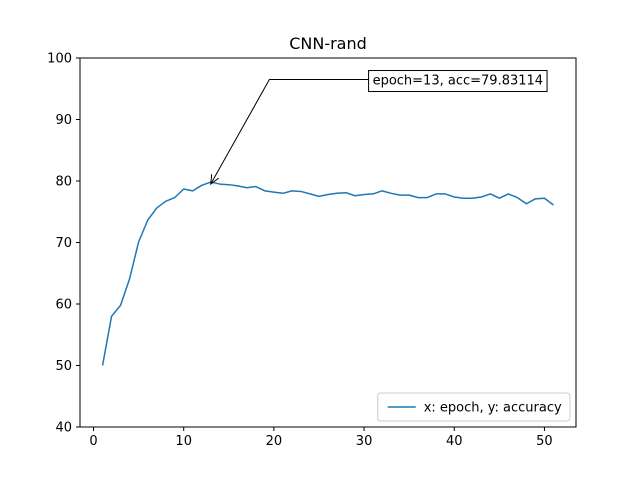 The width and height of the screenshot is (640, 480). I want to click on annotation: epoch=13, acc=79.83114, so click(379, 128).